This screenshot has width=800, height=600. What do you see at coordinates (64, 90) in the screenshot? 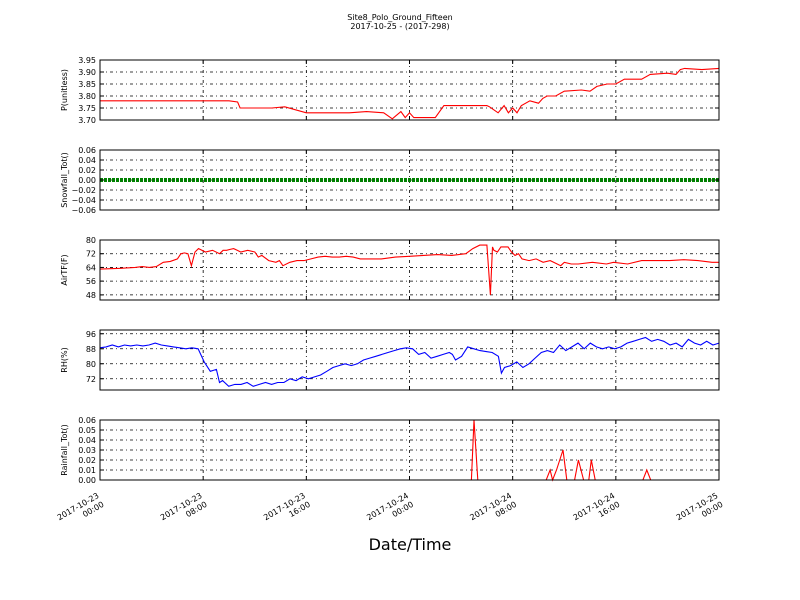
I see `y-axis-label: P(unitless)` at bounding box center [64, 90].